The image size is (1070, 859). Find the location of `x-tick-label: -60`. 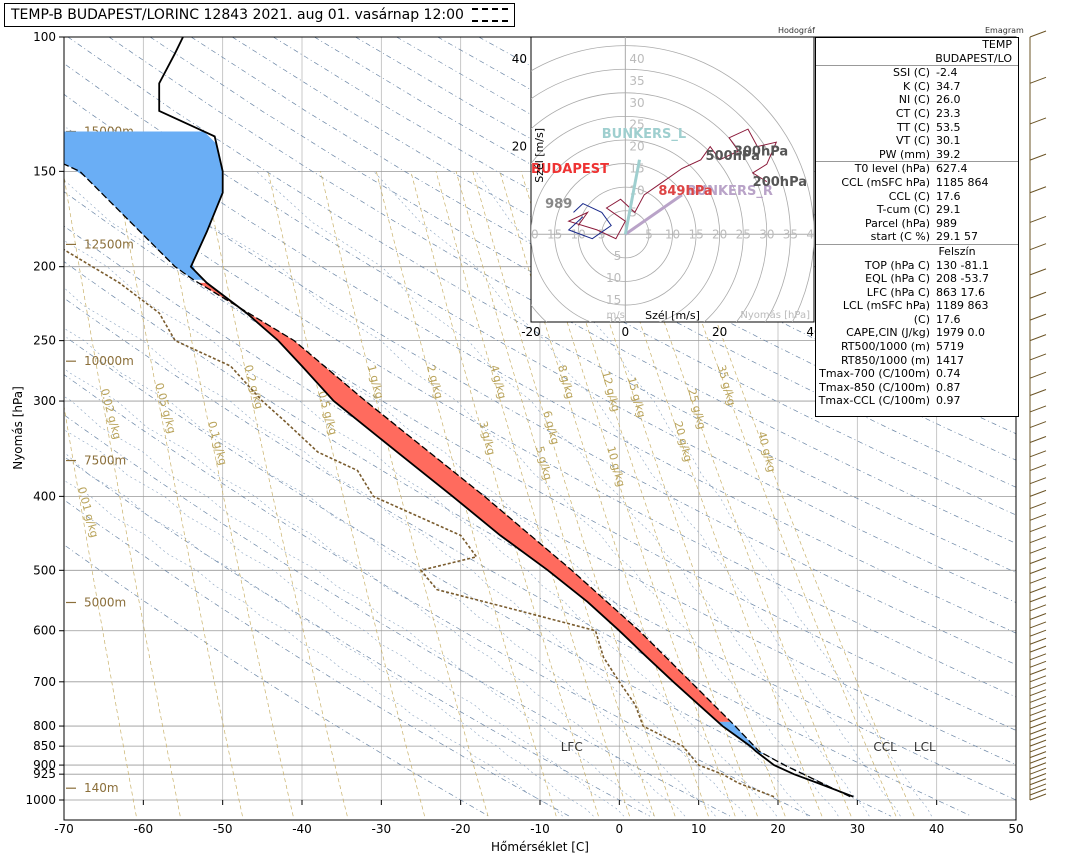

x-tick-label: -60 is located at coordinates (144, 829).